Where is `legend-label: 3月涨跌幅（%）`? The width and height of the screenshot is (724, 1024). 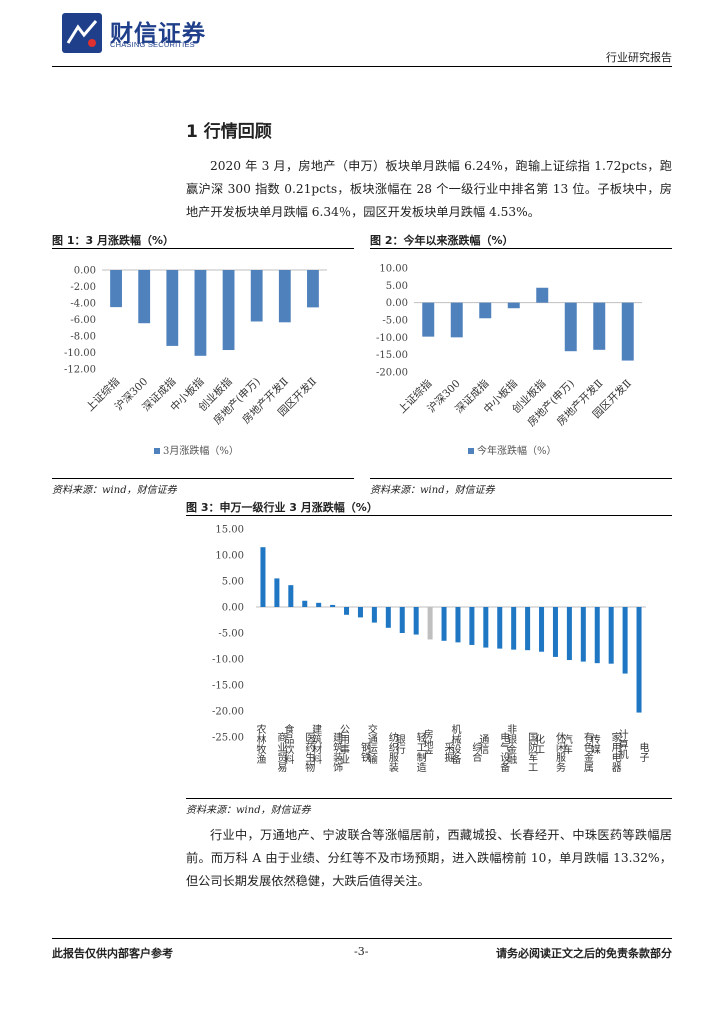
legend-label: 3月涨跌幅（%） is located at coordinates (201, 450).